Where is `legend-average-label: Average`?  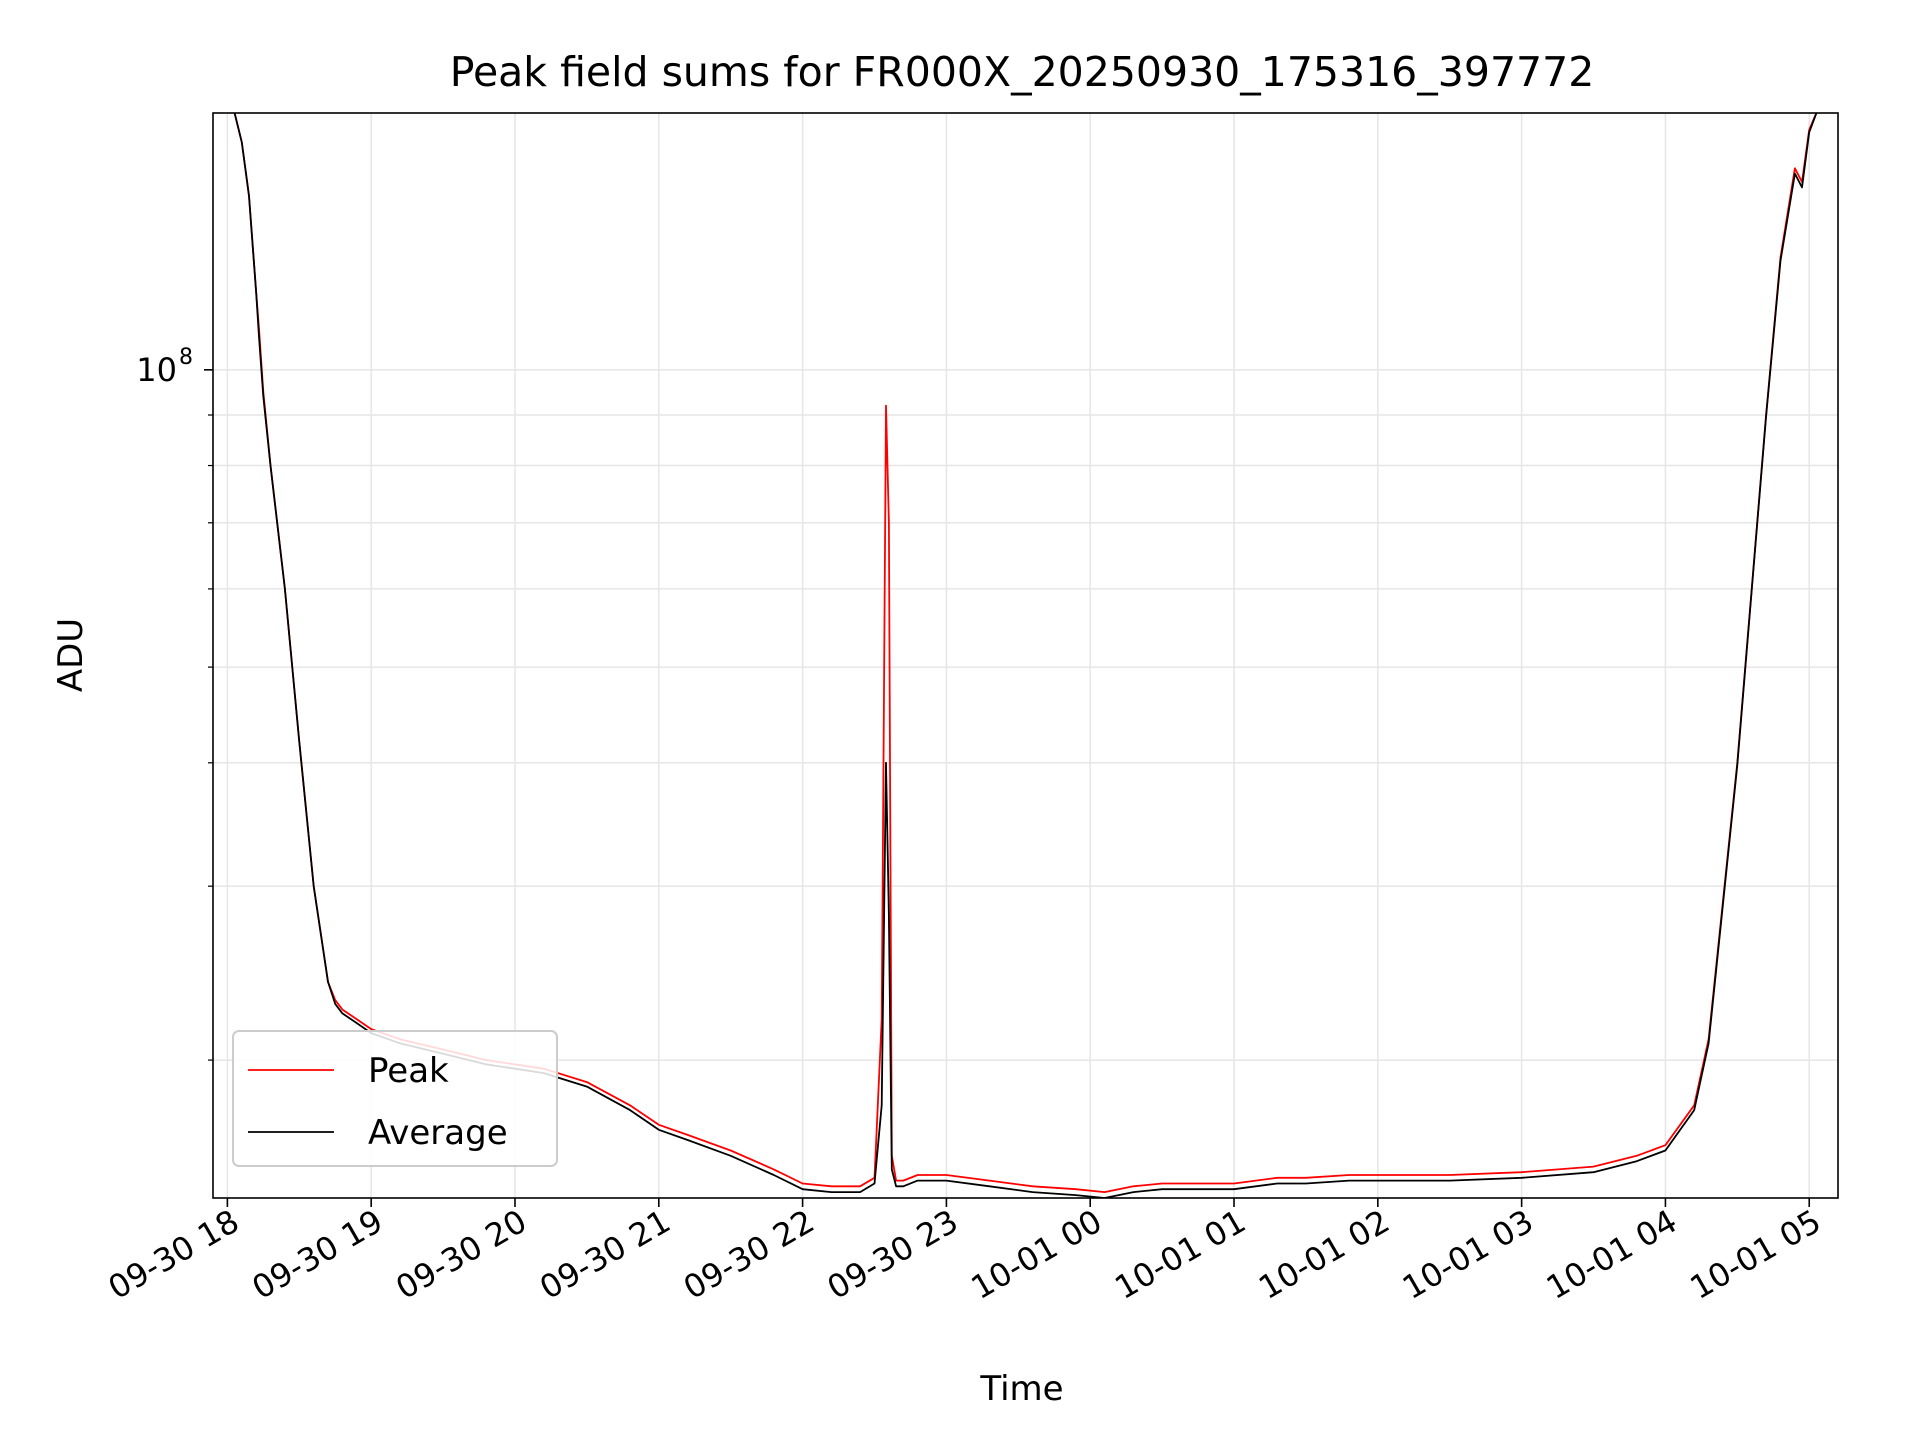 legend-average-label: Average is located at coordinates (438, 1133).